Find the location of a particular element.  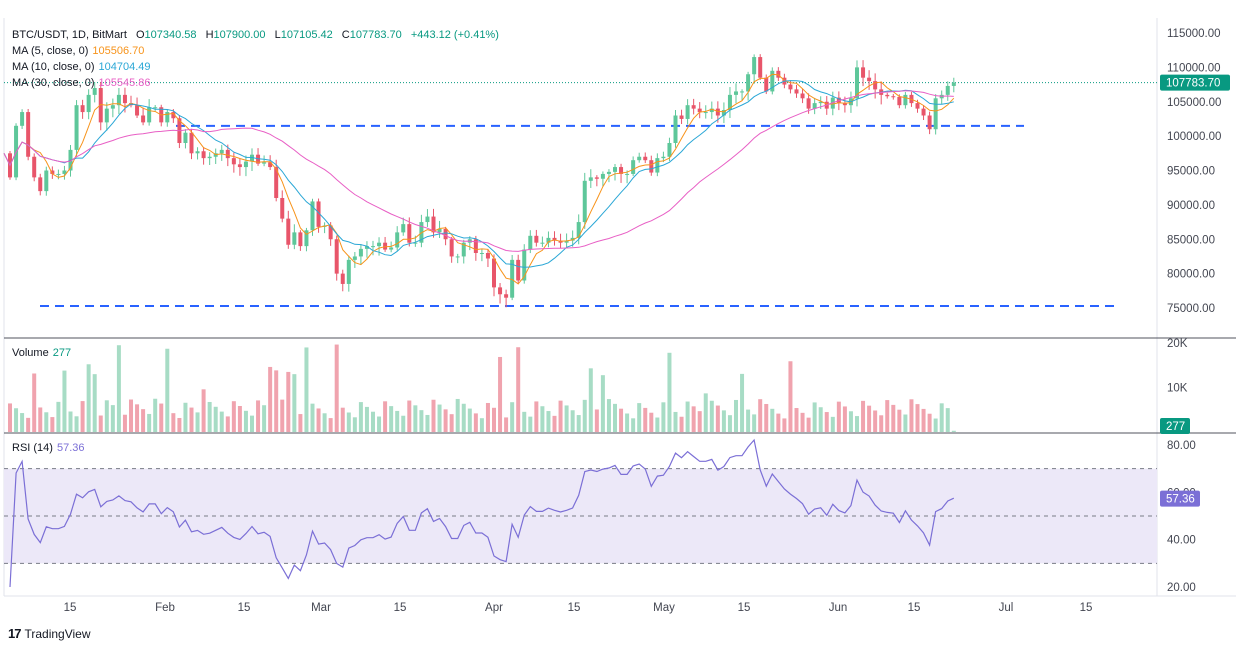

low-value: 107105.42 is located at coordinates (306, 35).